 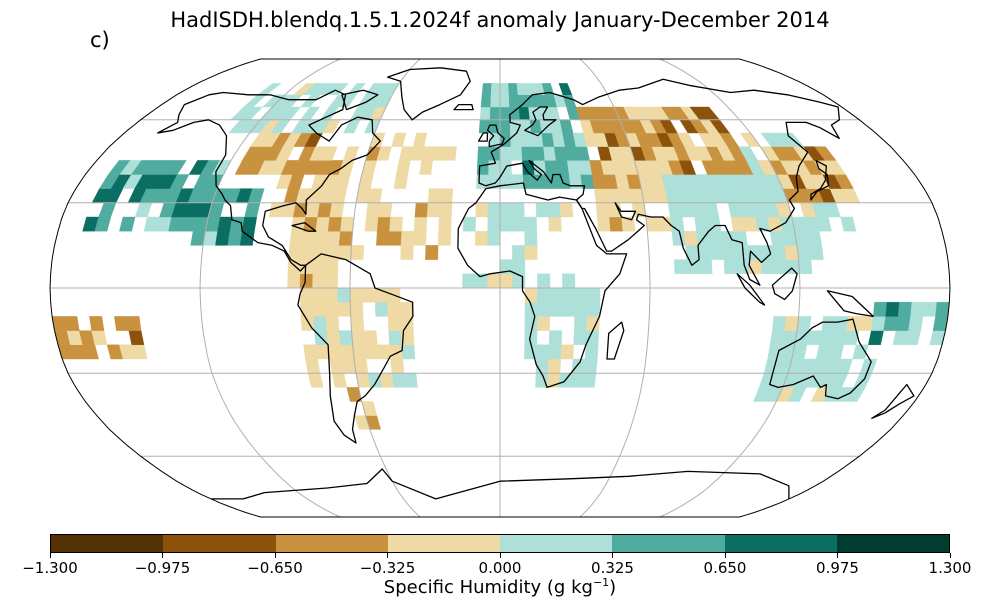 I want to click on meridian-line, so click(x=730, y=288).